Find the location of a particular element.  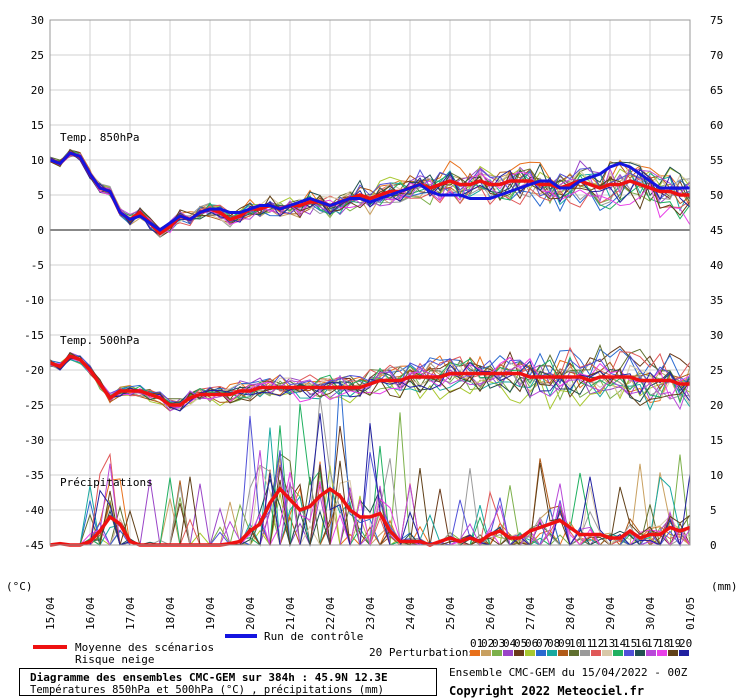

left-tick-label: 15 is located at coordinates (37, 125).